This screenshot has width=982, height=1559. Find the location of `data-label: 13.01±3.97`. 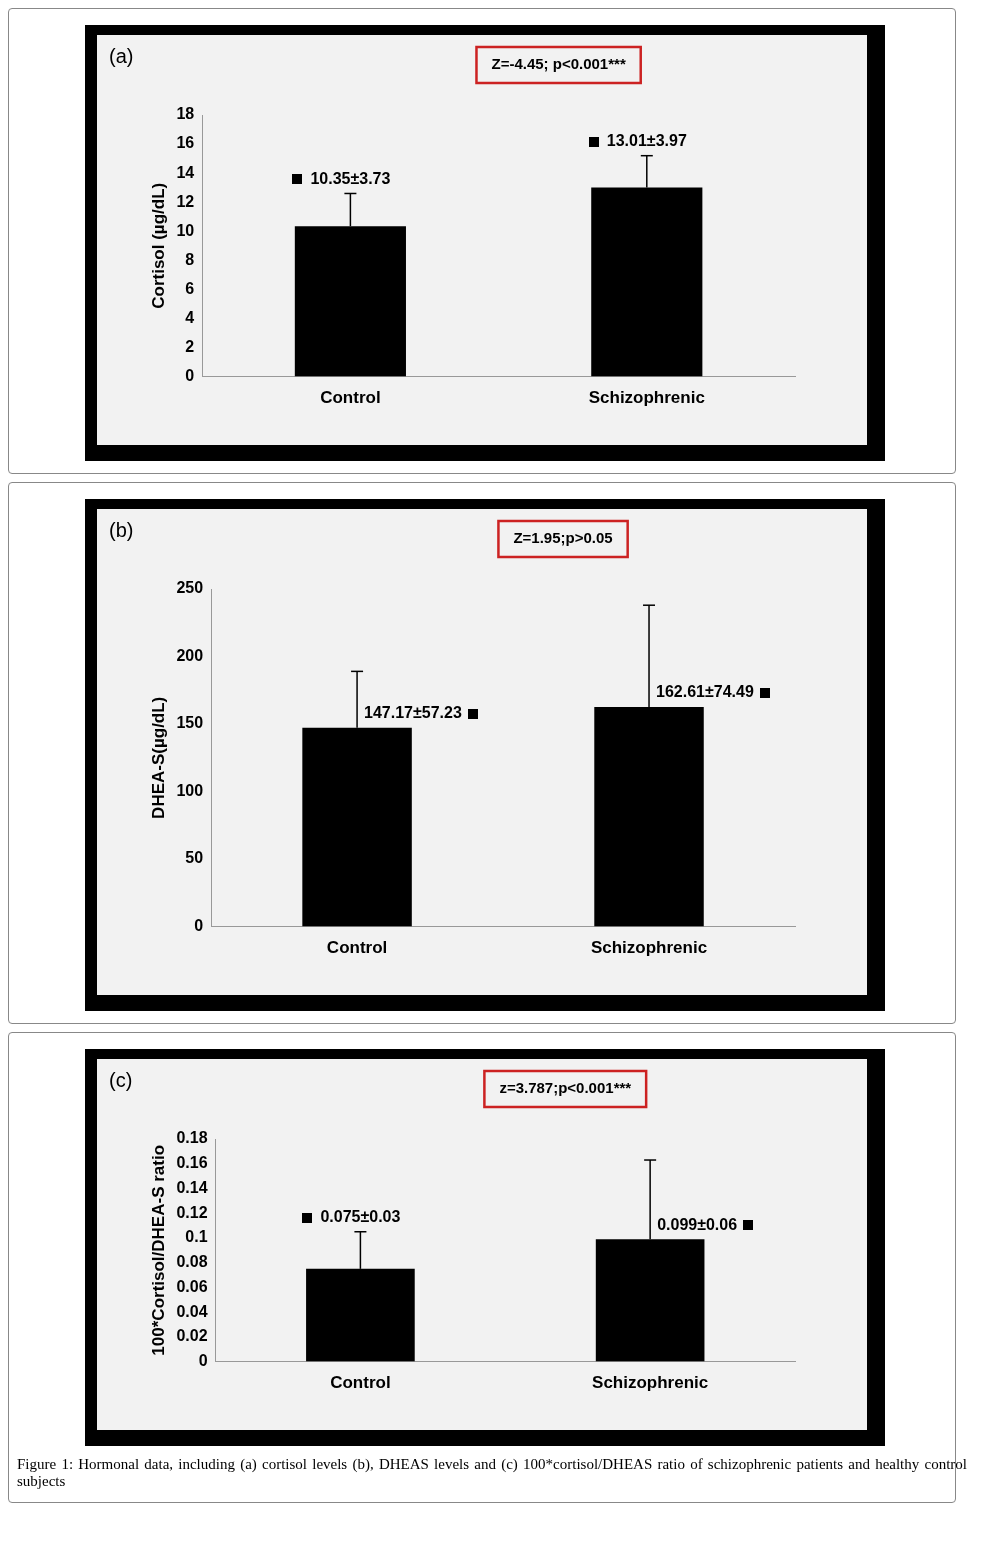

data-label: 13.01±3.97 is located at coordinates (646, 141).